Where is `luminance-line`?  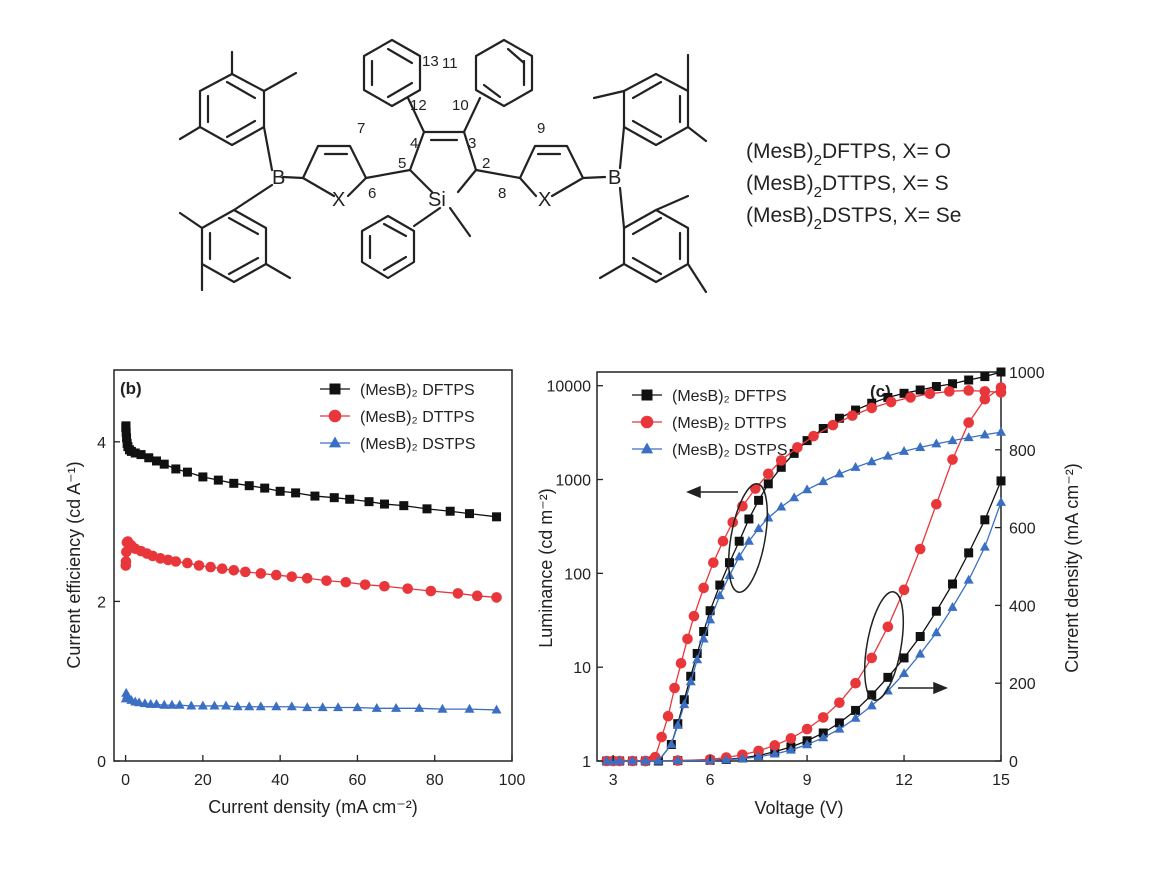
luminance-line is located at coordinates (804, 575).